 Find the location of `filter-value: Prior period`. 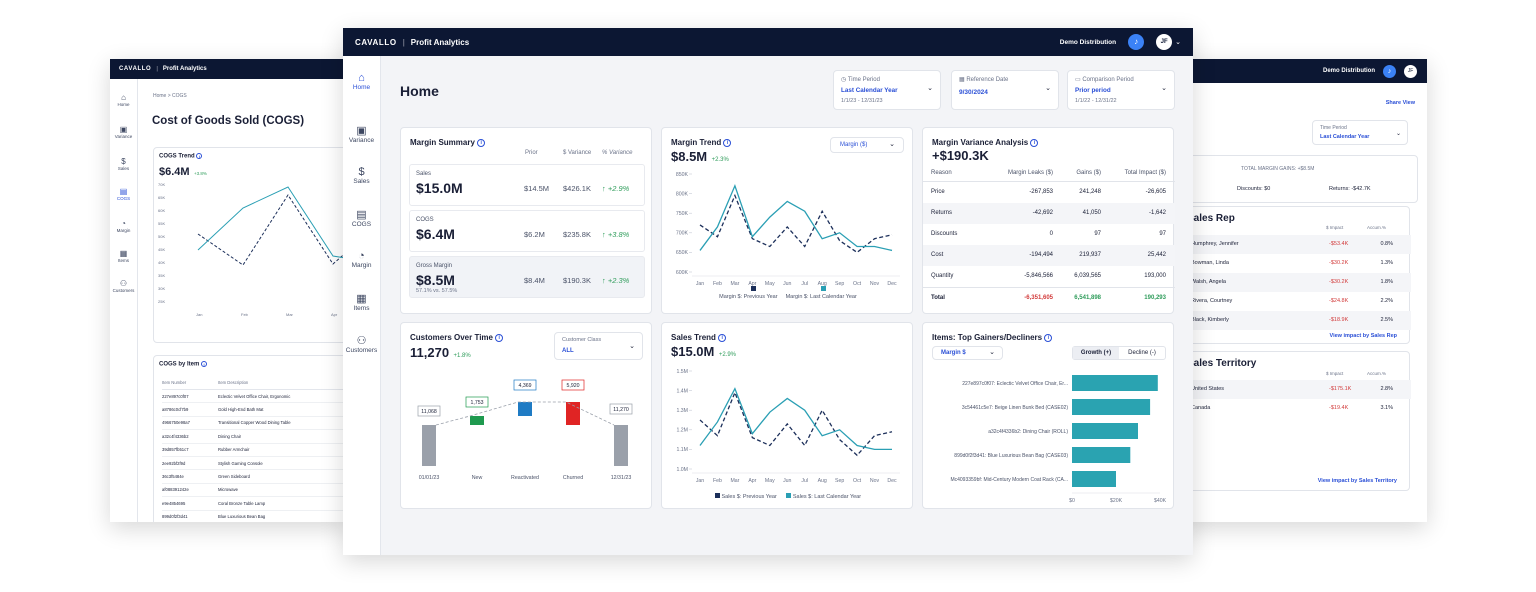

filter-value: Prior period is located at coordinates (1093, 90).